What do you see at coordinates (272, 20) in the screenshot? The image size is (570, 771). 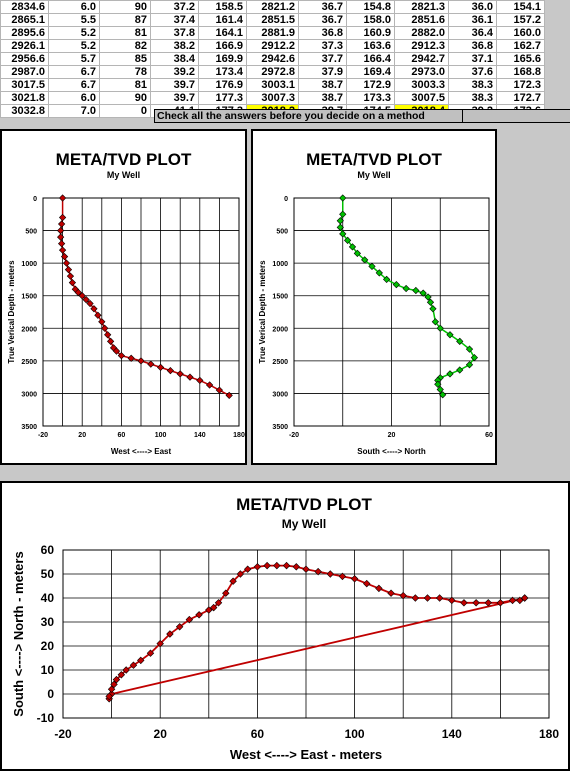 I see `table-cell: 2851.5` at bounding box center [272, 20].